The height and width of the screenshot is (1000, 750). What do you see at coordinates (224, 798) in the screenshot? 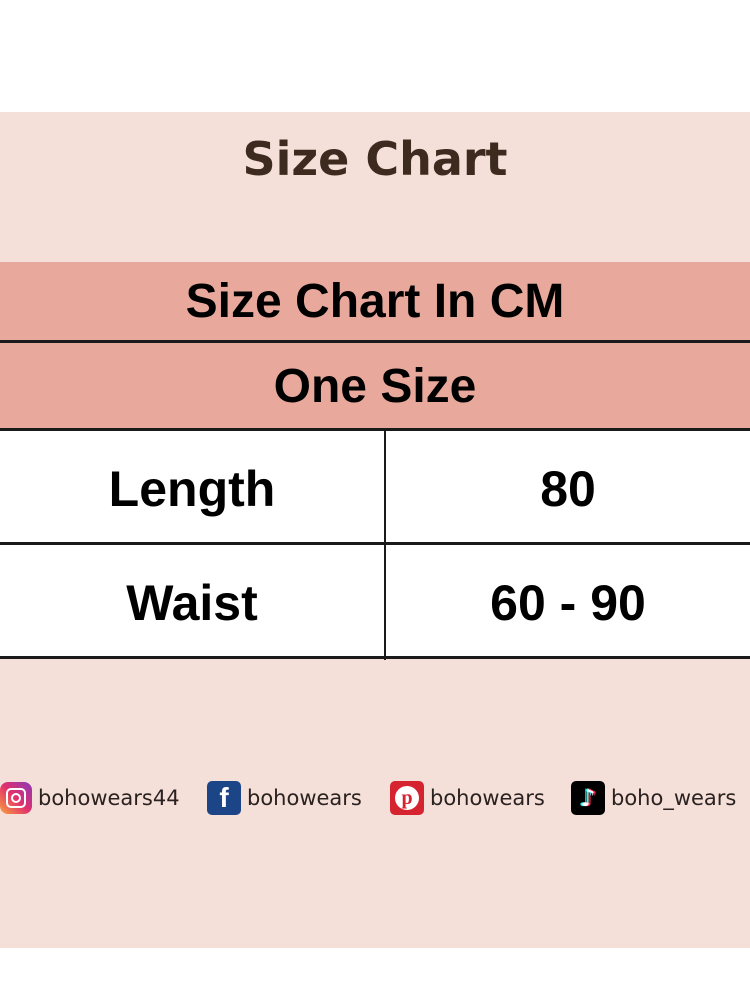
I see `facebook-icon: f` at bounding box center [224, 798].